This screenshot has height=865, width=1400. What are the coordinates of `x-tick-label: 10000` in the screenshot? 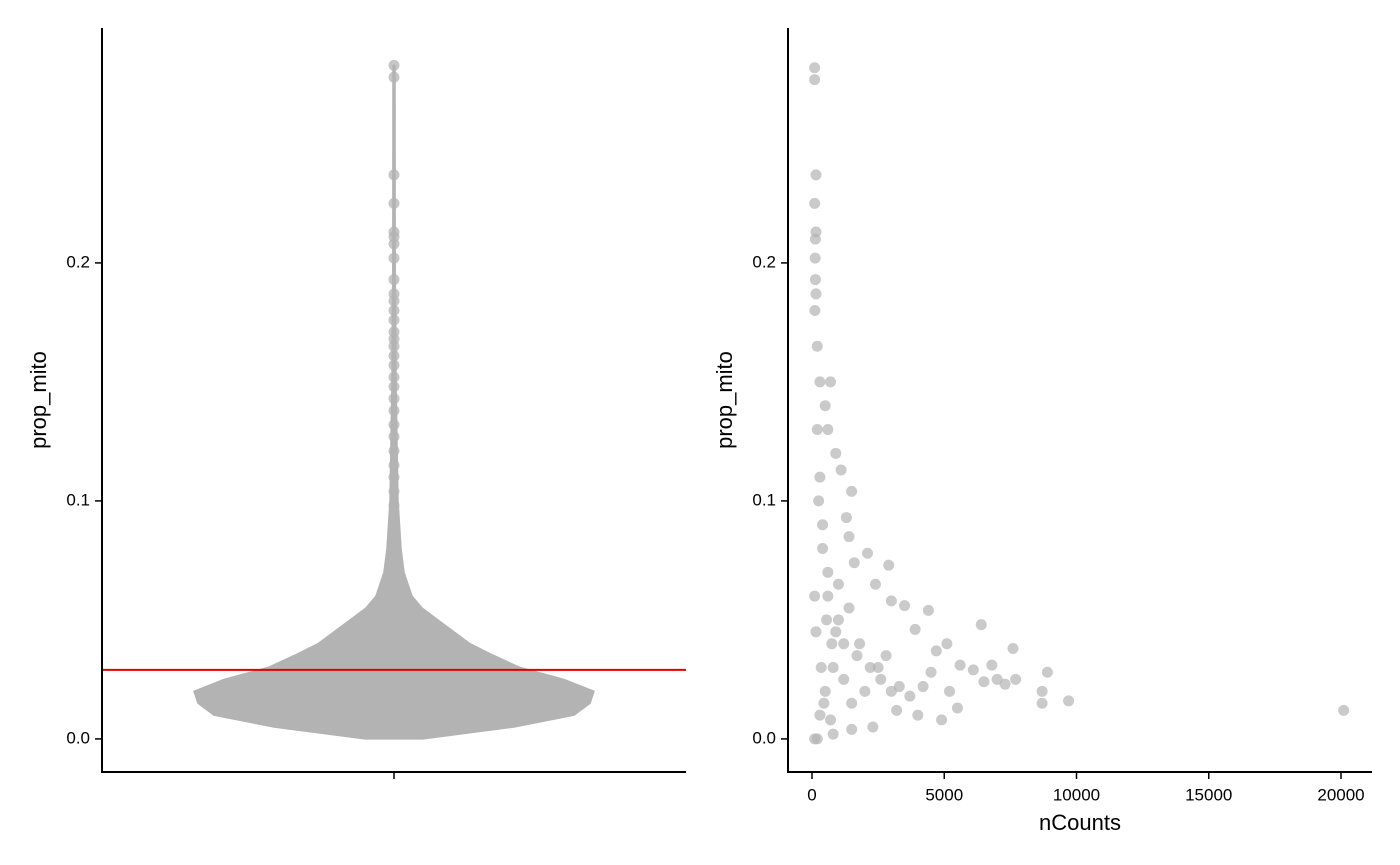 It's located at (1076, 794).